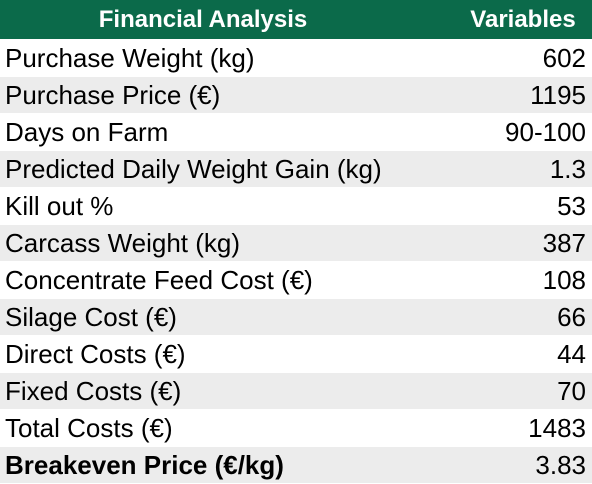 The height and width of the screenshot is (484, 592). I want to click on table-row: Days on Farm 90-100, so click(296, 132).